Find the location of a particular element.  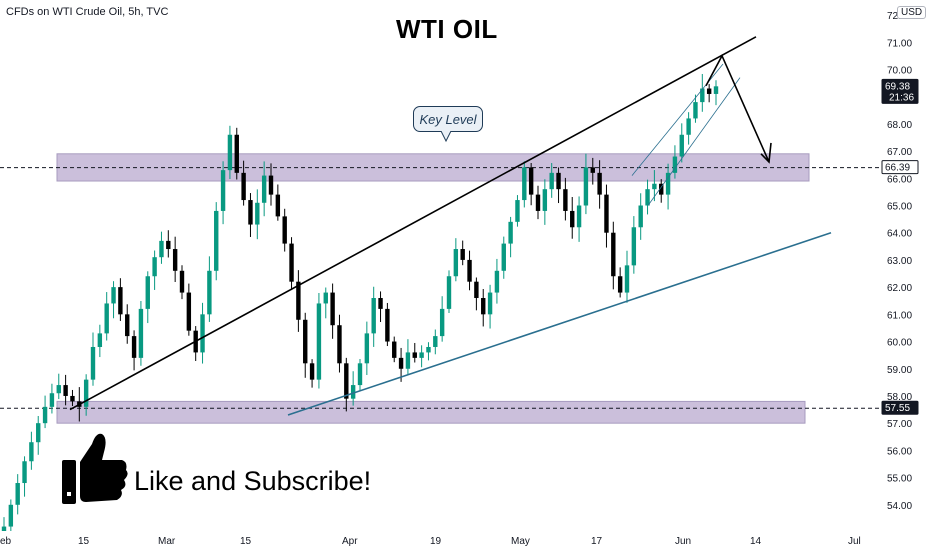

y-tick-label: 62.00 is located at coordinates (899, 288).